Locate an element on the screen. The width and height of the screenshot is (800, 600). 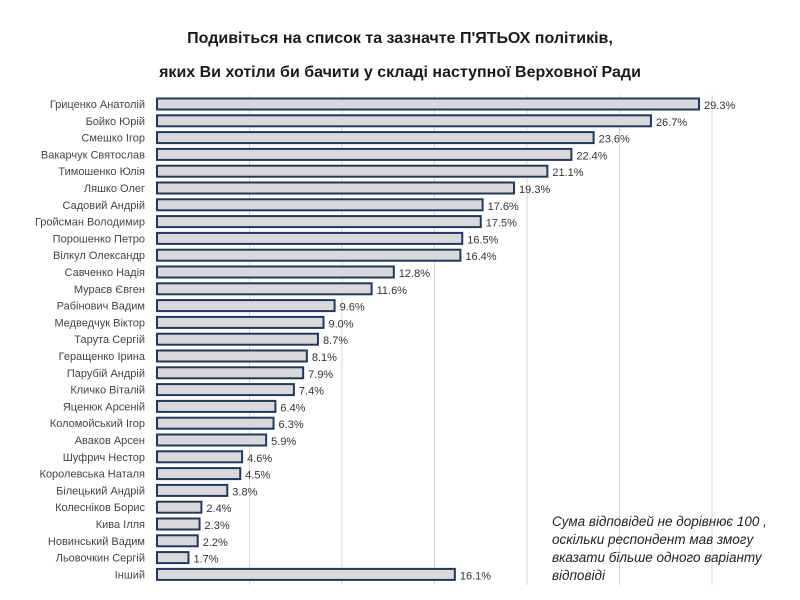
data-label: 12.8% is located at coordinates (414, 274).